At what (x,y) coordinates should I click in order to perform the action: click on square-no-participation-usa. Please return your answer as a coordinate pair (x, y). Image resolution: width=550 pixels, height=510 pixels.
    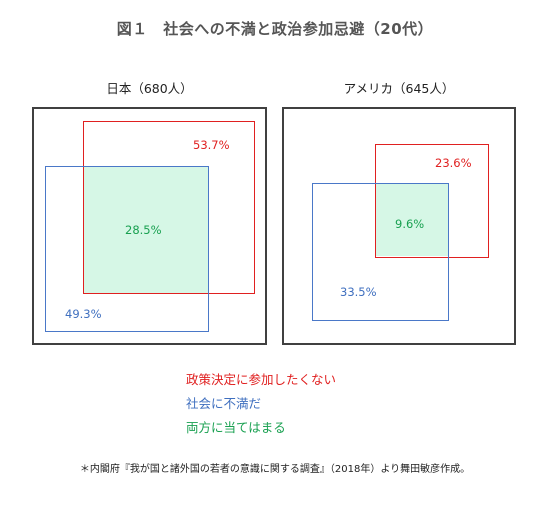
    Looking at the image, I should click on (432, 201).